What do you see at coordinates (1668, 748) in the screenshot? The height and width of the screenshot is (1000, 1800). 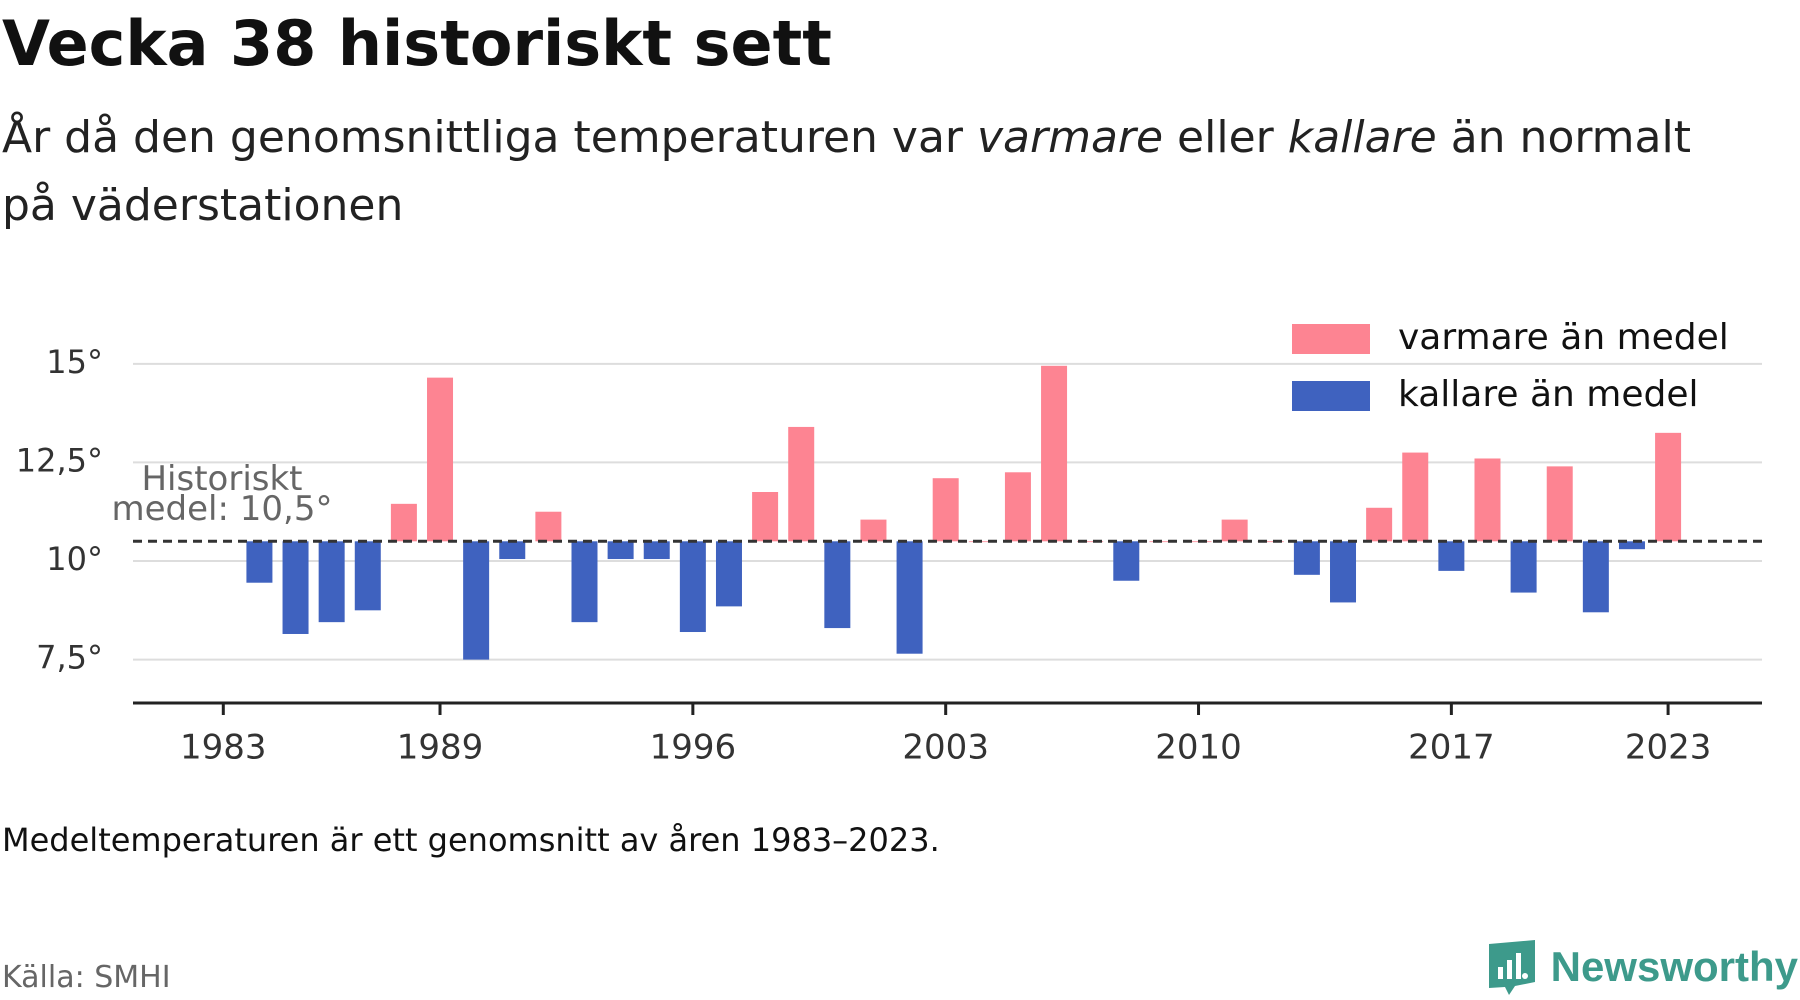 I see `x-tick-label: 2023` at bounding box center [1668, 748].